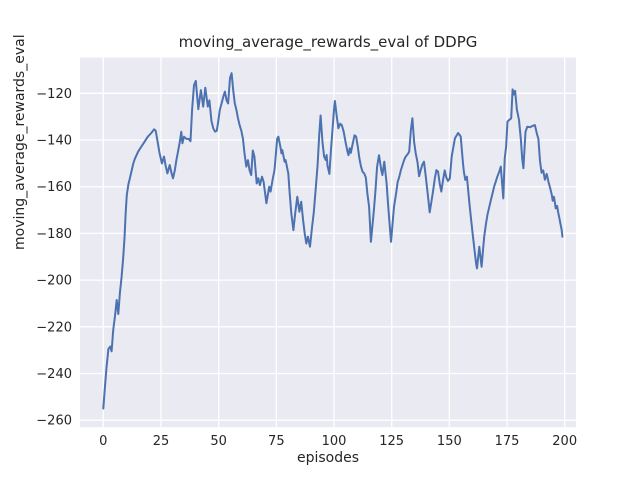 This screenshot has height=480, width=640. I want to click on x-tick-label: 25, so click(161, 441).